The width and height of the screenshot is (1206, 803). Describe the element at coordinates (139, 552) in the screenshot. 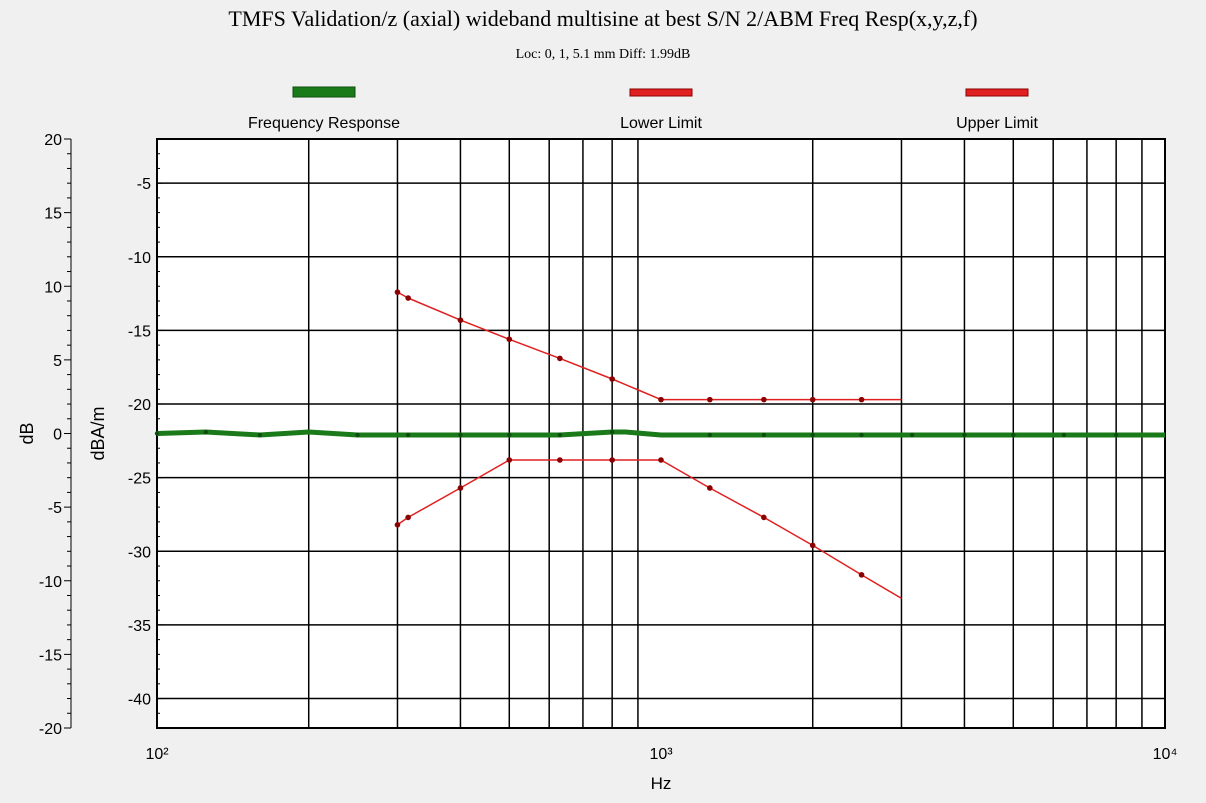

I see `right-tick-label: -30` at that location.